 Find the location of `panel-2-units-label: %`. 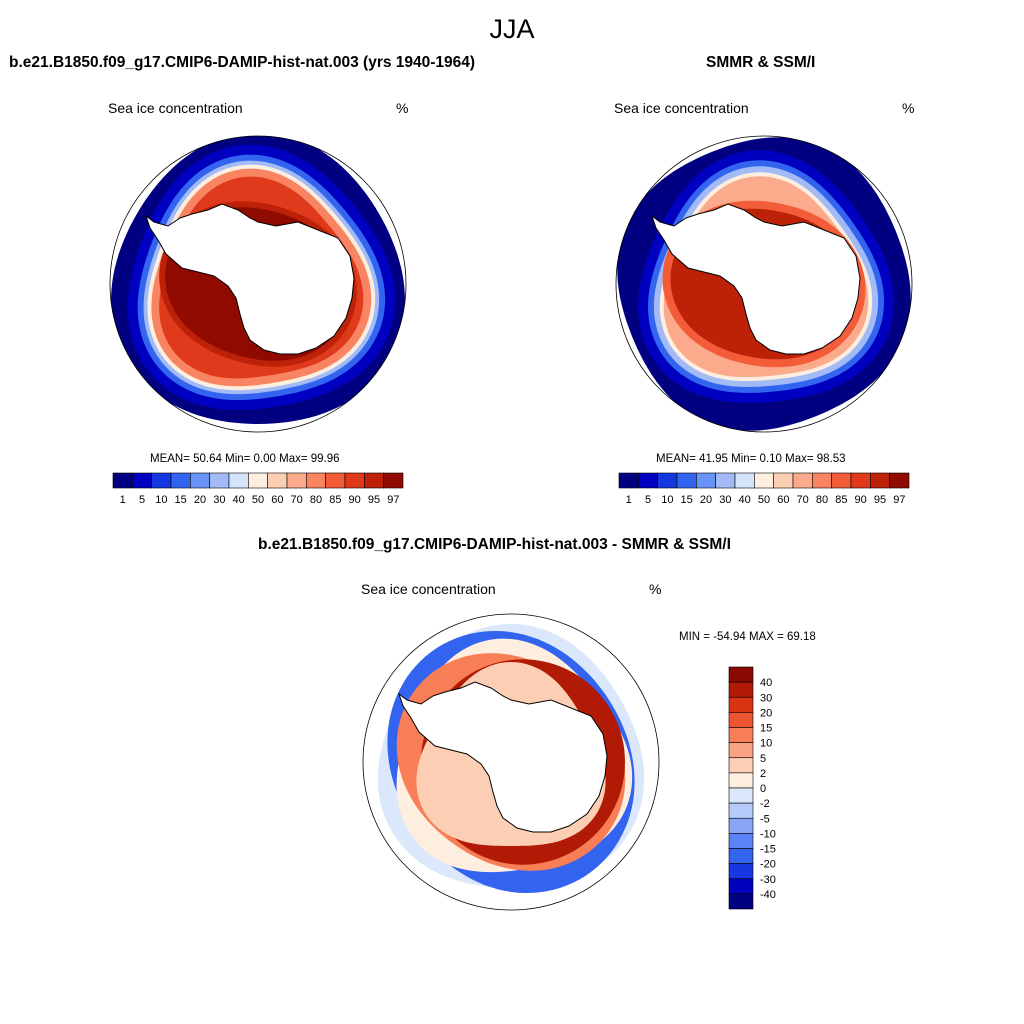

panel-2-units-label: % is located at coordinates (908, 108).